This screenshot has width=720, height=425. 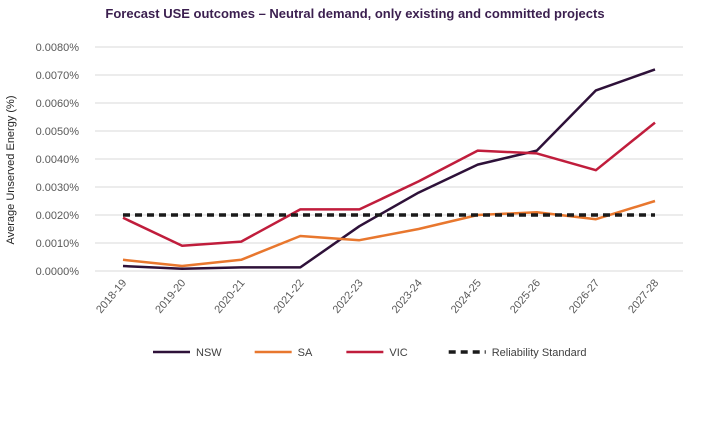 What do you see at coordinates (229, 296) in the screenshot?
I see `x-tick-label: 2020-21` at bounding box center [229, 296].